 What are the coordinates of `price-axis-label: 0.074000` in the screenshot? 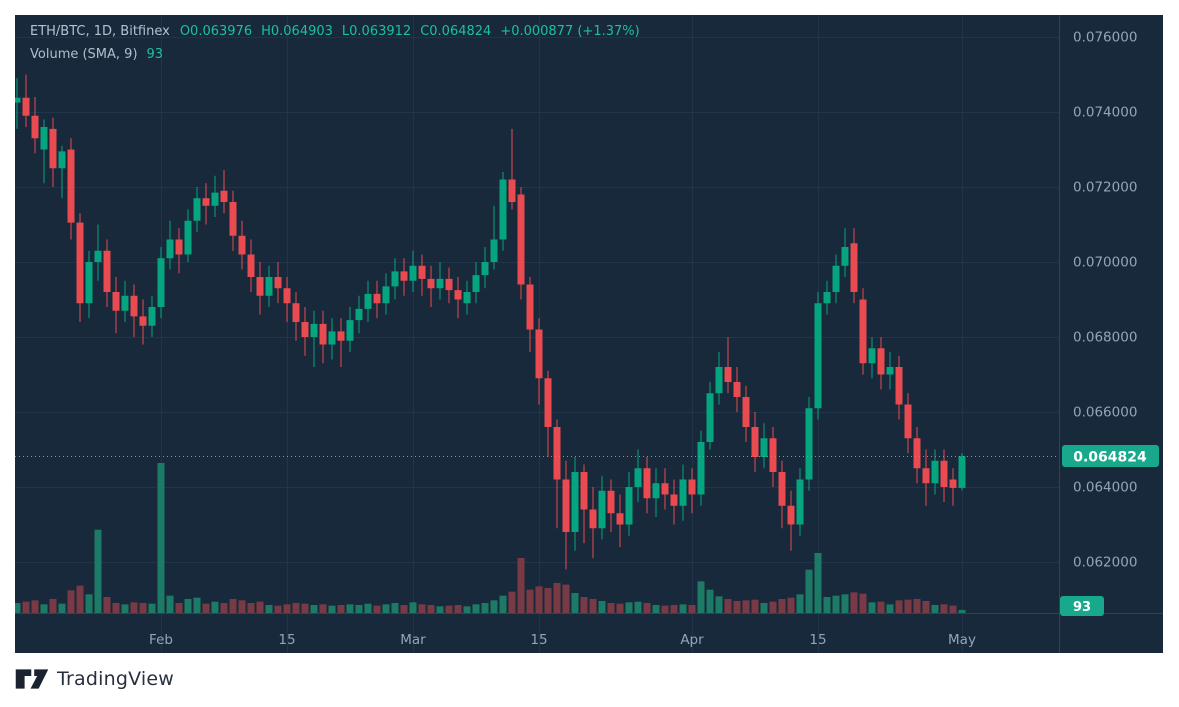 It's located at (1105, 113).